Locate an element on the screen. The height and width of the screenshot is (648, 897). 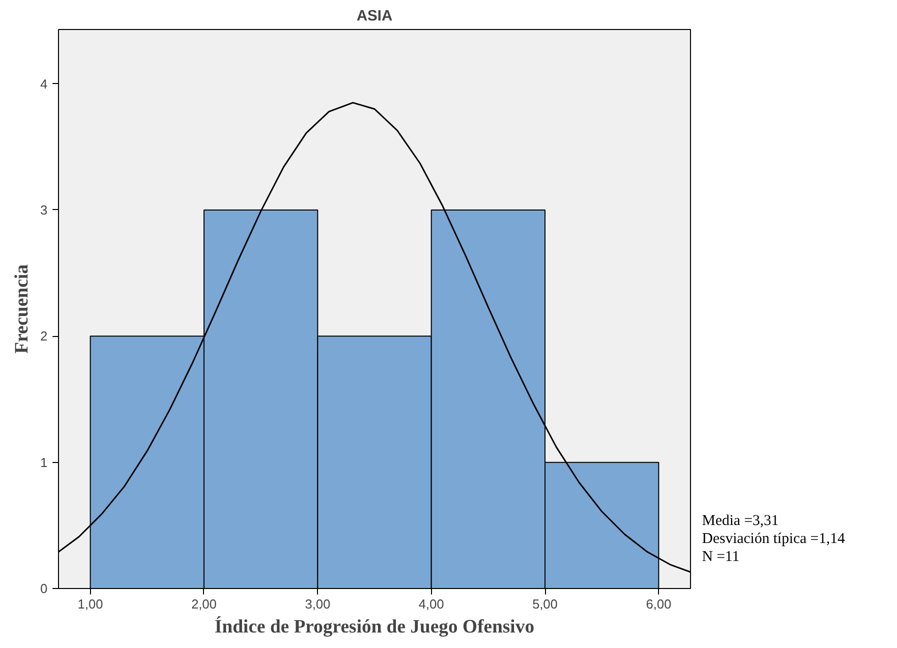
text: N =11 is located at coordinates (721, 557).